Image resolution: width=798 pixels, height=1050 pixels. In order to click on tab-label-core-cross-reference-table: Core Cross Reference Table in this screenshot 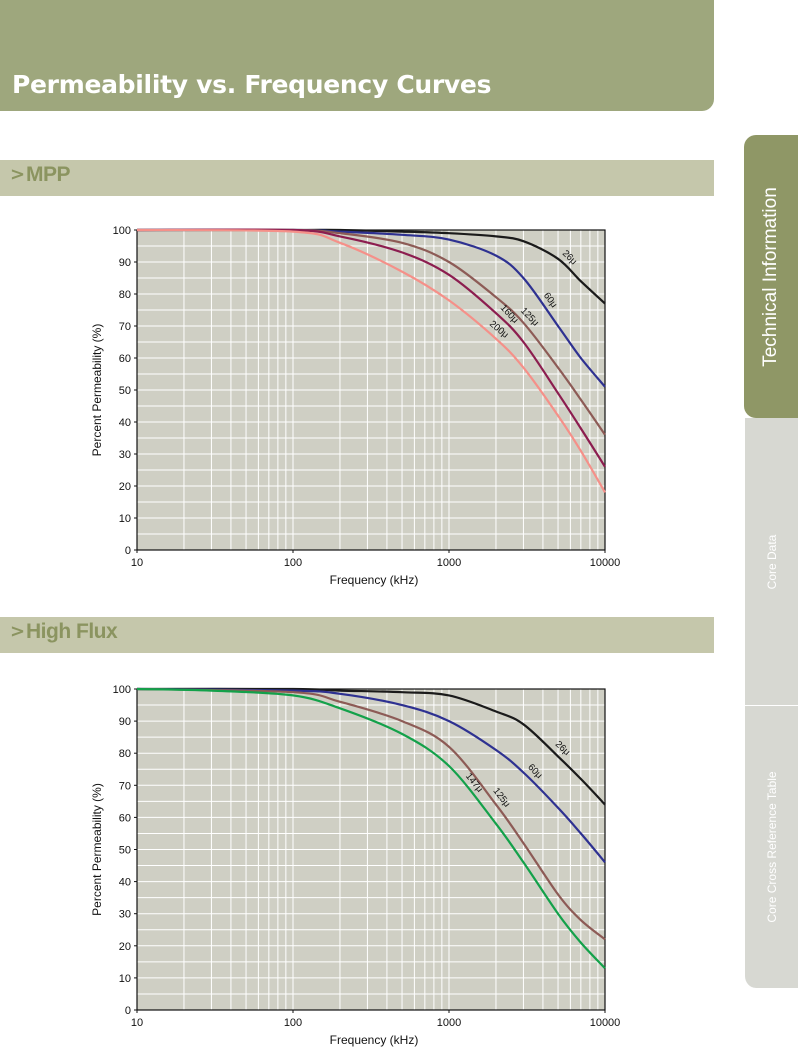, I will do `click(771, 847)`.